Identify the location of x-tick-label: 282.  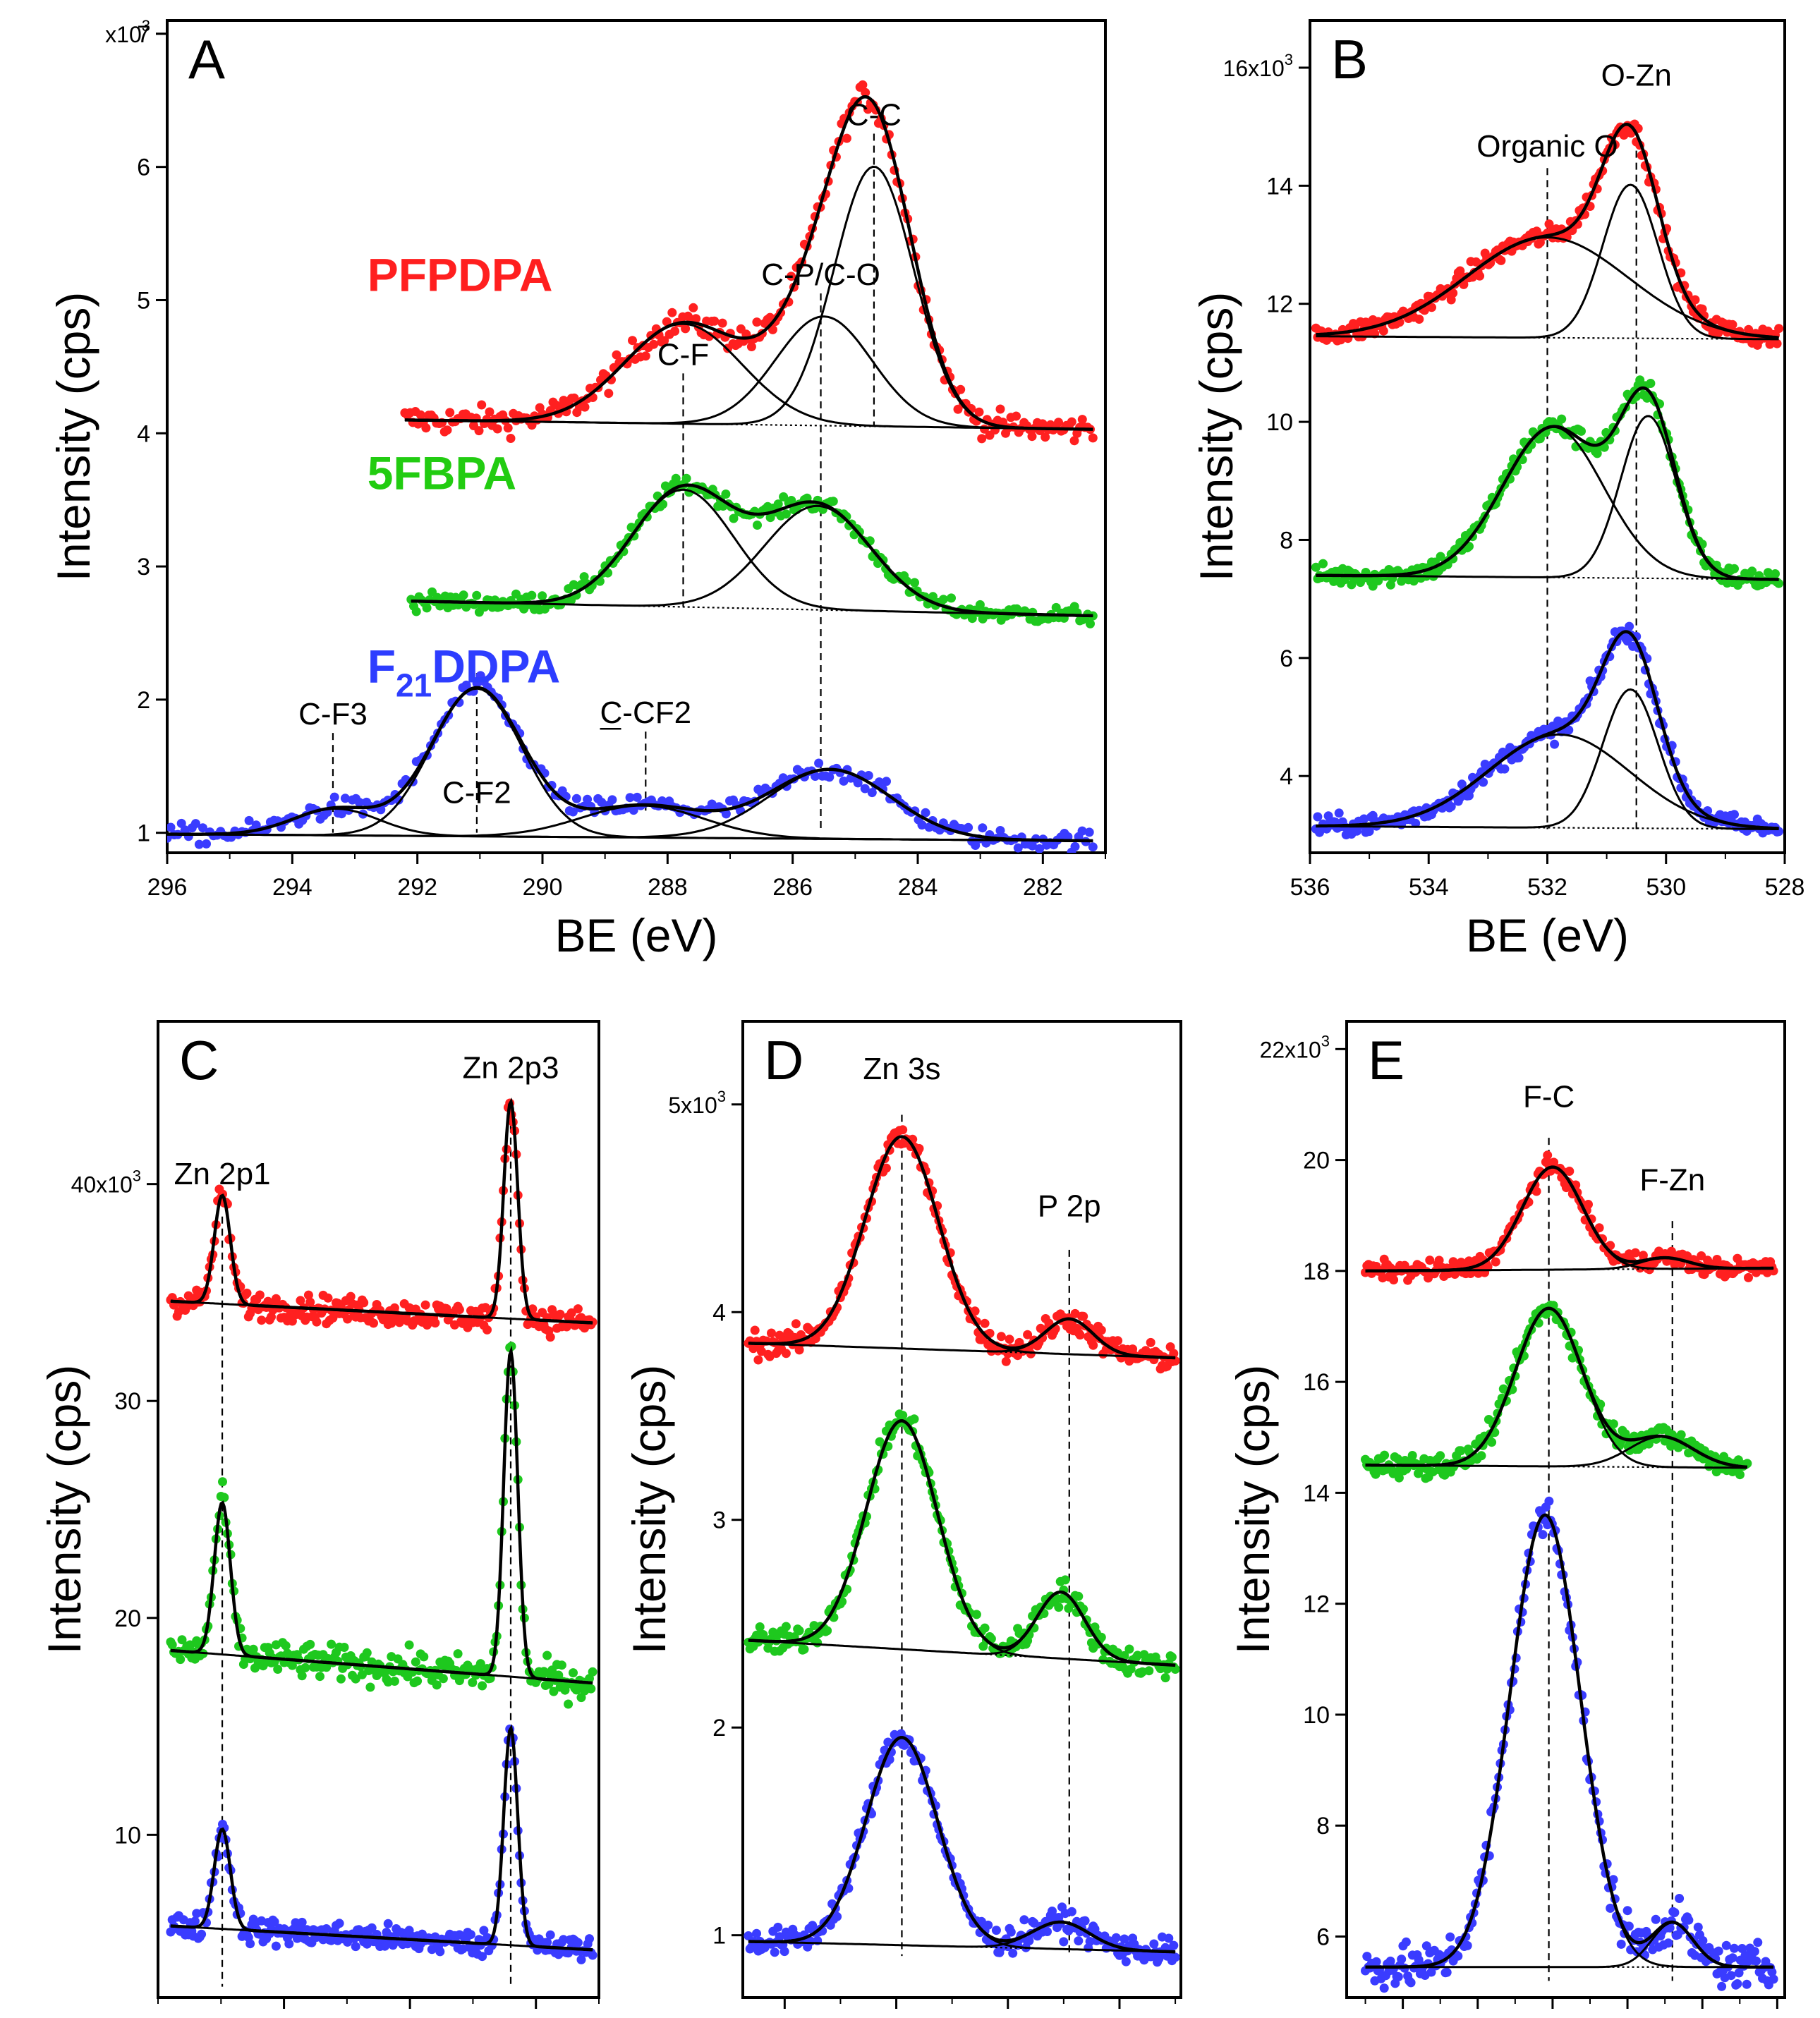
(1043, 887).